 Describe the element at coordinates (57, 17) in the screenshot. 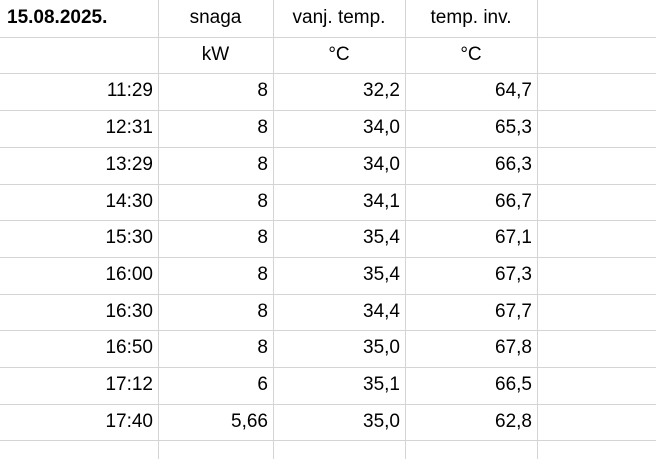

I see `date-cell: 15.08.2025.` at that location.